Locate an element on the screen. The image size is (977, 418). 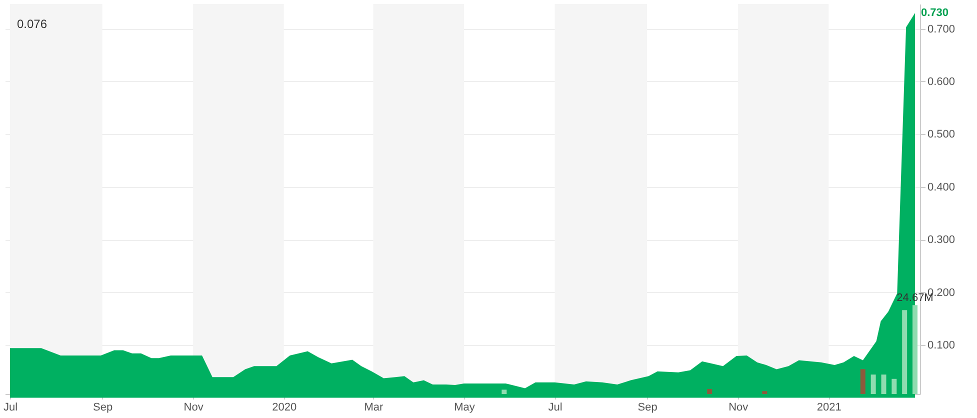
y-tick-label: 0.700 is located at coordinates (942, 29).